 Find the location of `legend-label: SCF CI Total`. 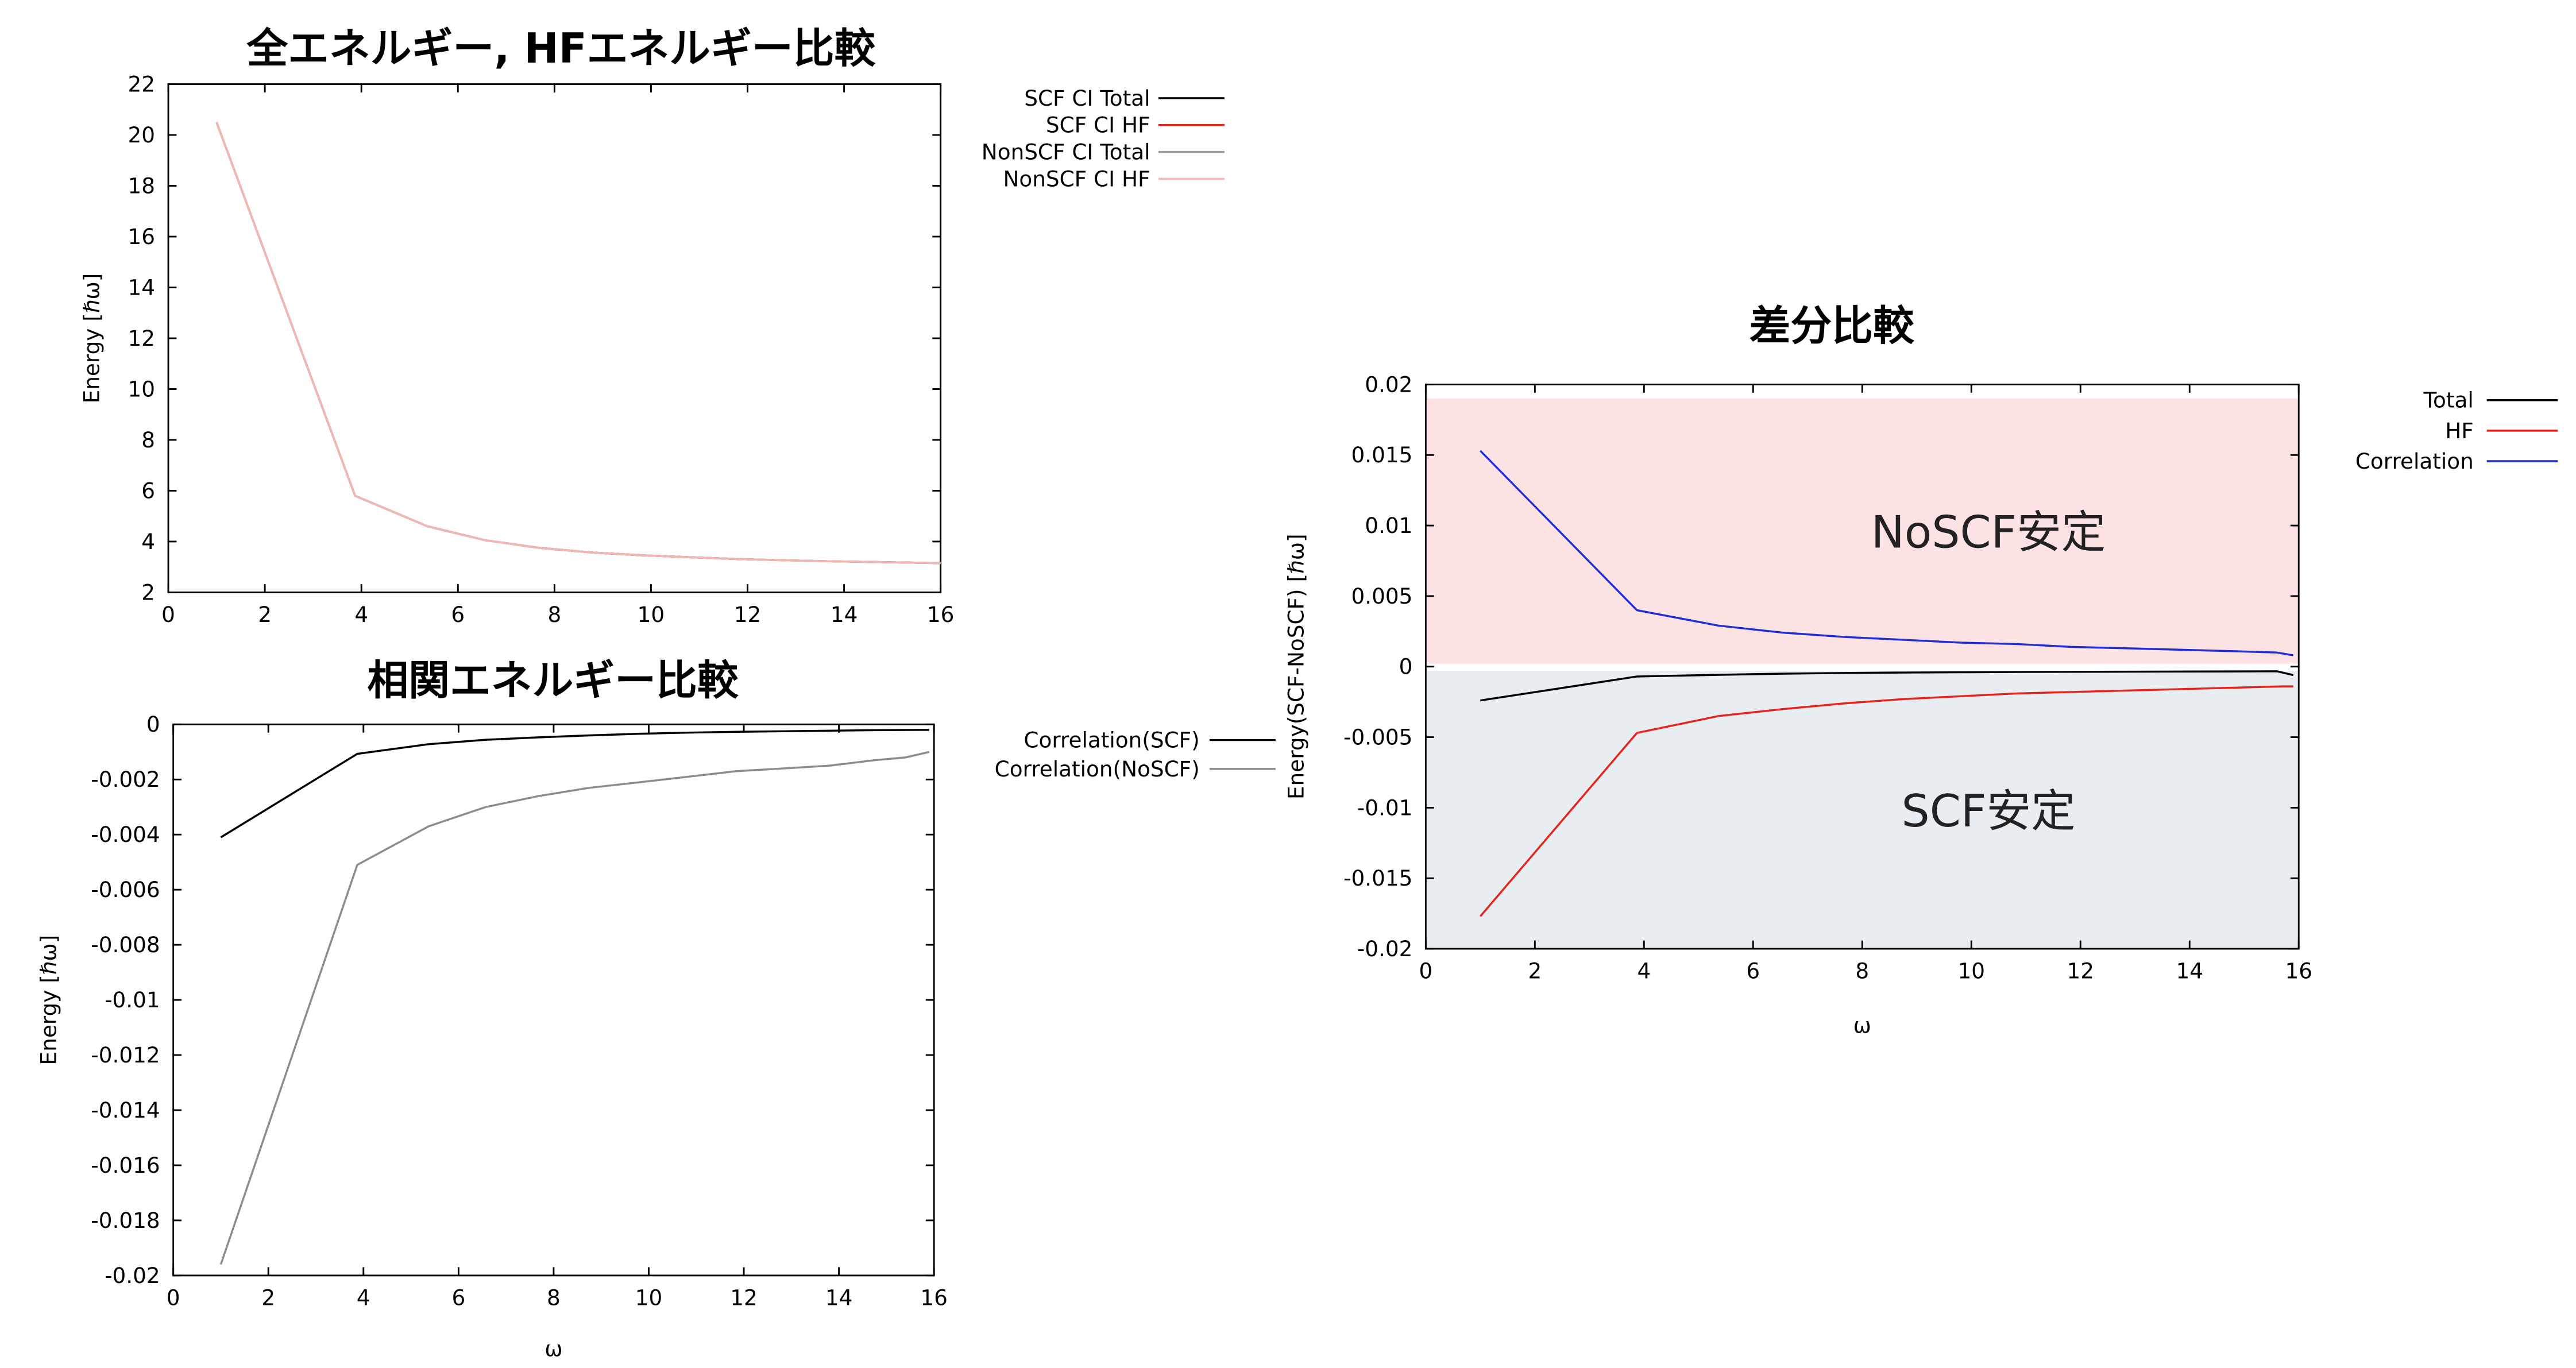

legend-label: SCF CI Total is located at coordinates (1087, 98).